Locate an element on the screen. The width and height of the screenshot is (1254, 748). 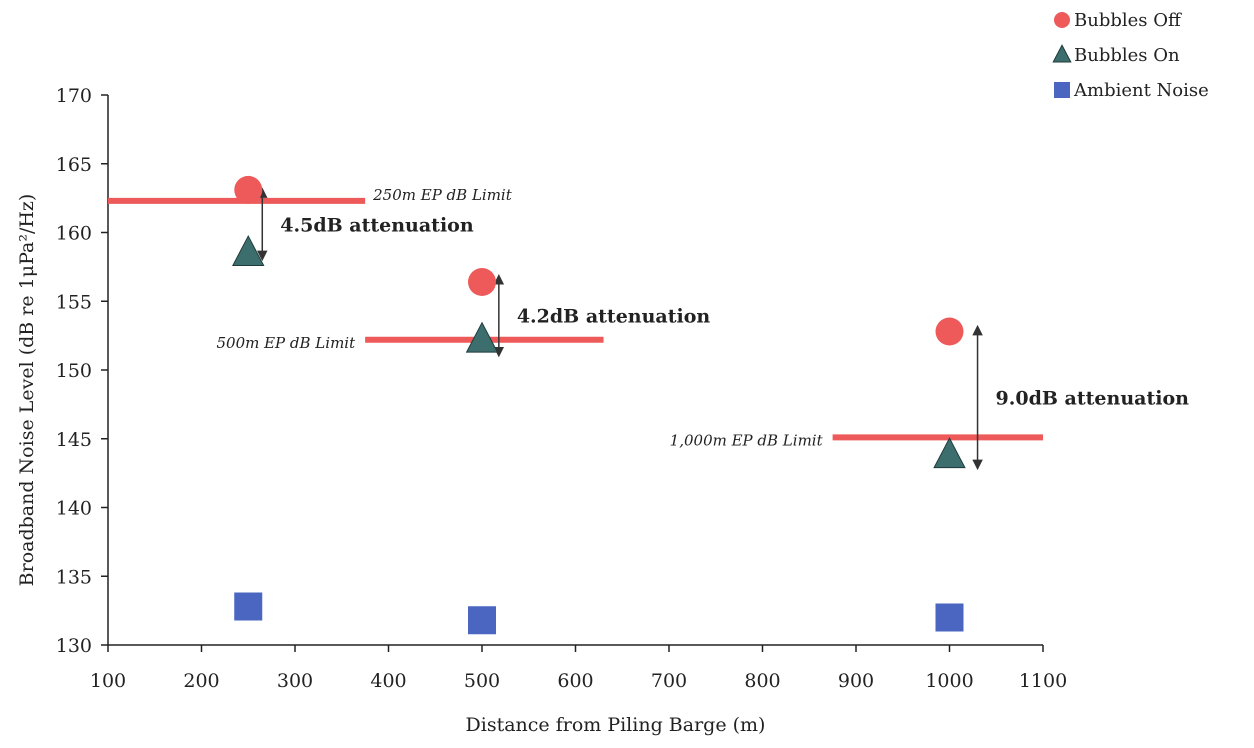
x-tick-label: 700 is located at coordinates (669, 681).